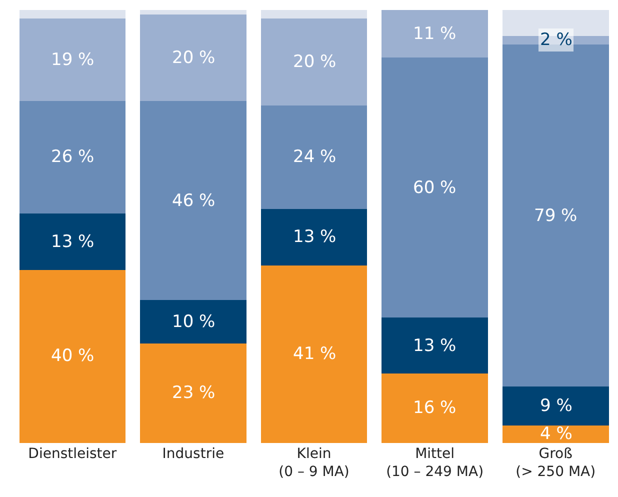 This screenshot has height=497, width=618. I want to click on data-label: 11 %, so click(434, 34).